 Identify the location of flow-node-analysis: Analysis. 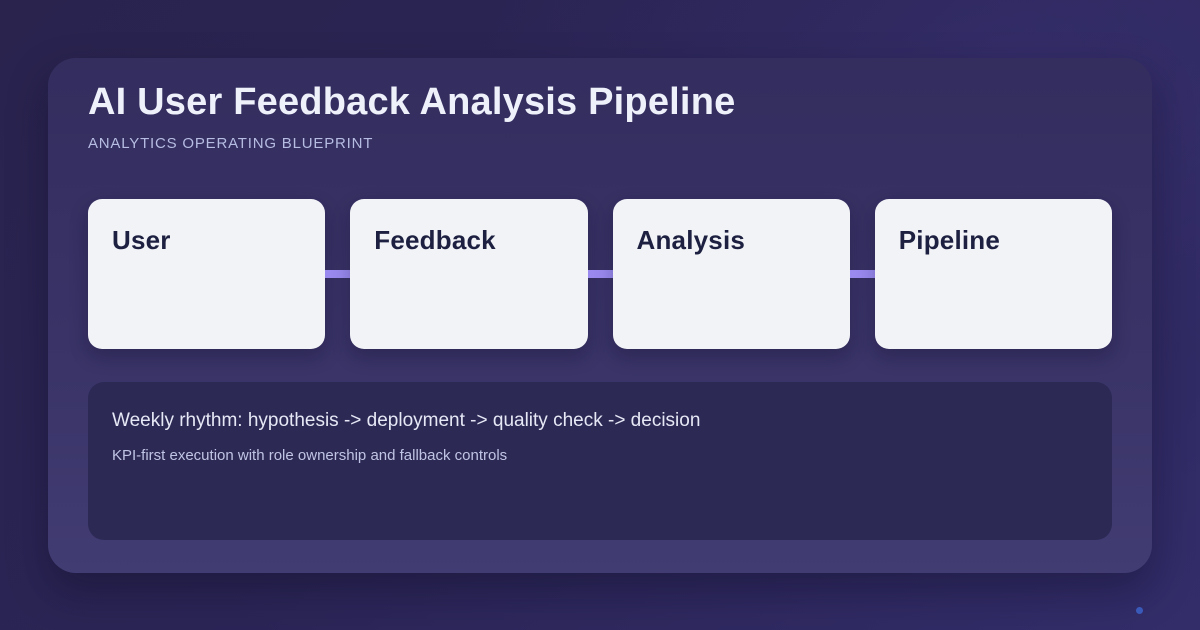
(731, 273).